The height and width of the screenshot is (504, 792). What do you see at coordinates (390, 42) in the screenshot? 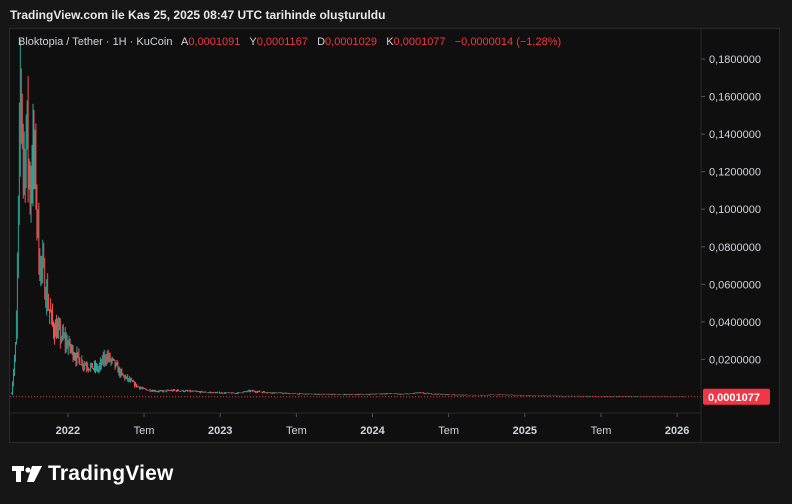
I see `close-key: K` at bounding box center [390, 42].